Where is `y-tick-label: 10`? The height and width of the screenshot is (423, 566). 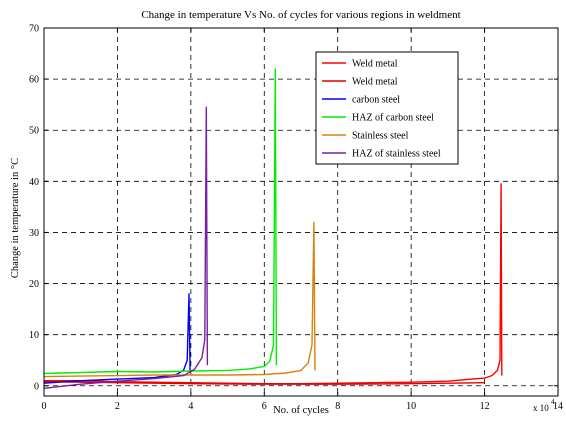 y-tick-label: 10 is located at coordinates (34, 335).